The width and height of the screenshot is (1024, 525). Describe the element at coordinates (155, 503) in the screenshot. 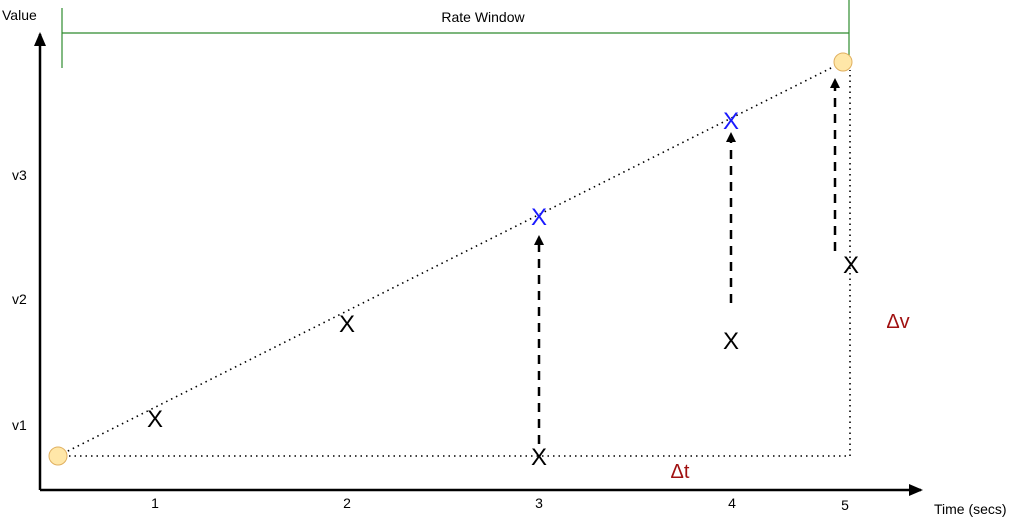

I see `x-tick-label: 1` at that location.